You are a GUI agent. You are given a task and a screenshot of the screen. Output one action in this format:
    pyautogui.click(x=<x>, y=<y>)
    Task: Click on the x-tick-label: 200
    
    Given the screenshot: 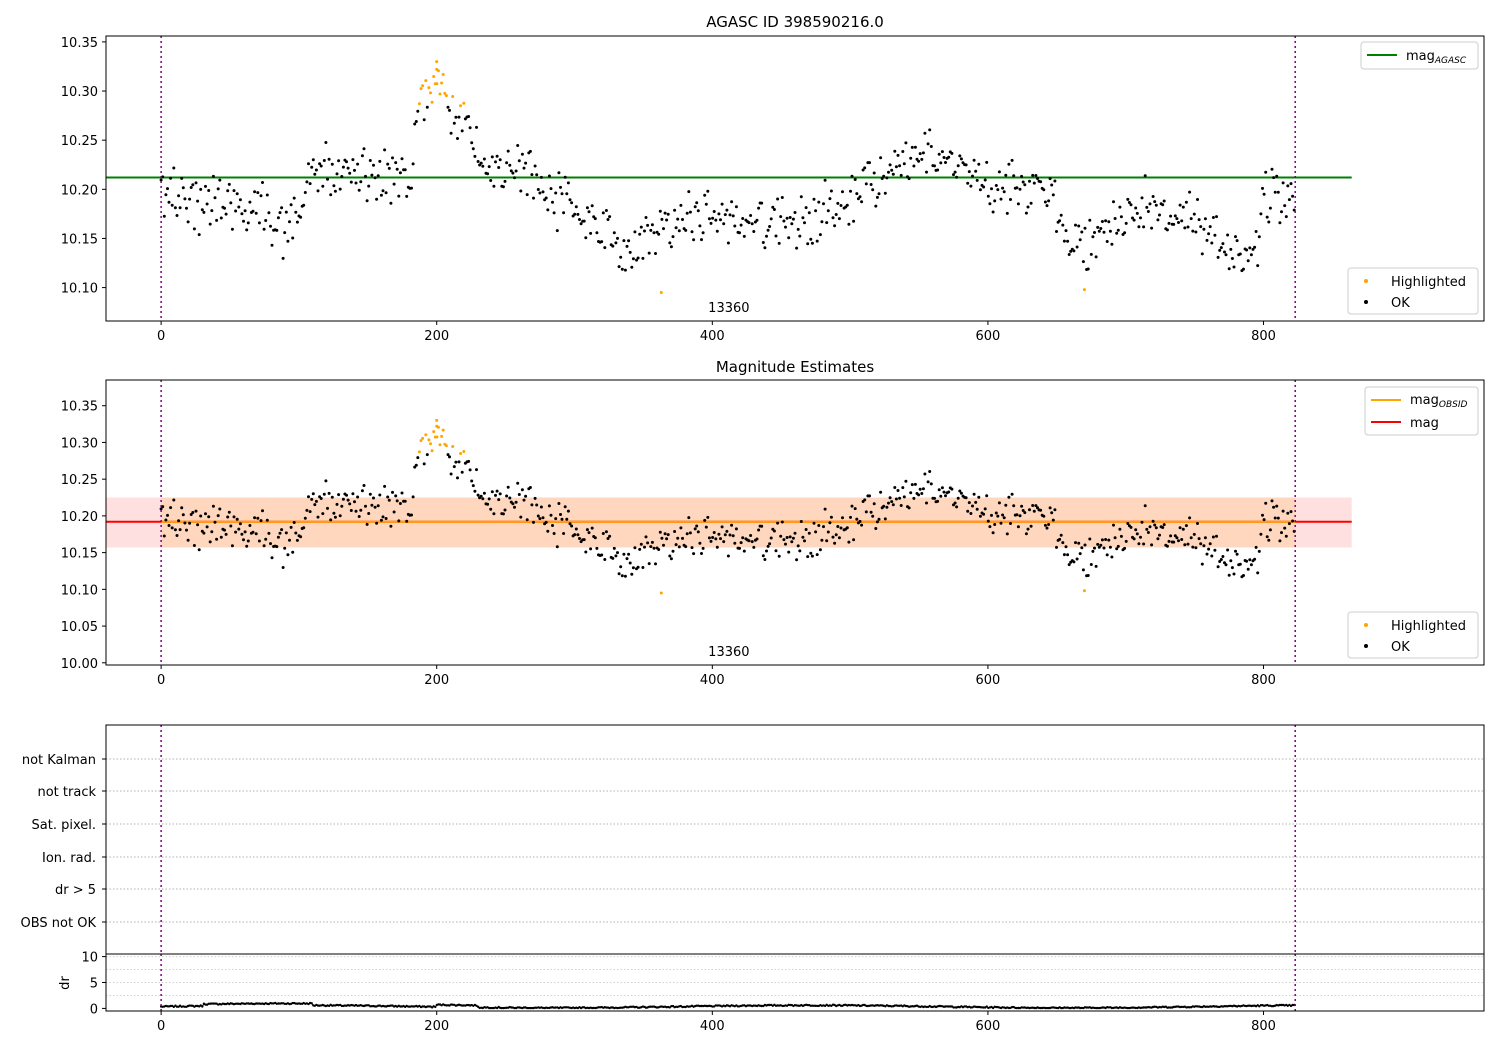 What is the action you would take?
    pyautogui.click(x=436, y=680)
    